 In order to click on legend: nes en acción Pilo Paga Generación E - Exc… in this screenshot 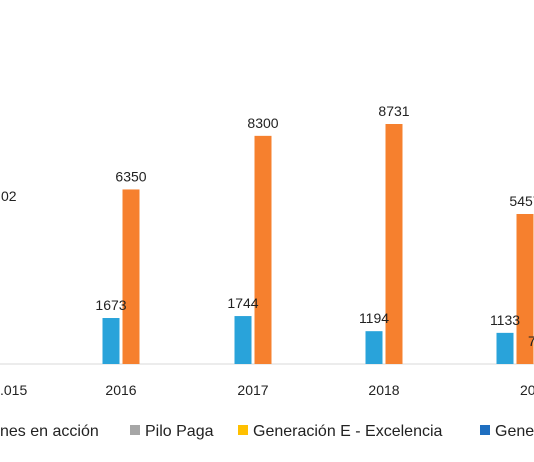, I will do `click(267, 431)`.